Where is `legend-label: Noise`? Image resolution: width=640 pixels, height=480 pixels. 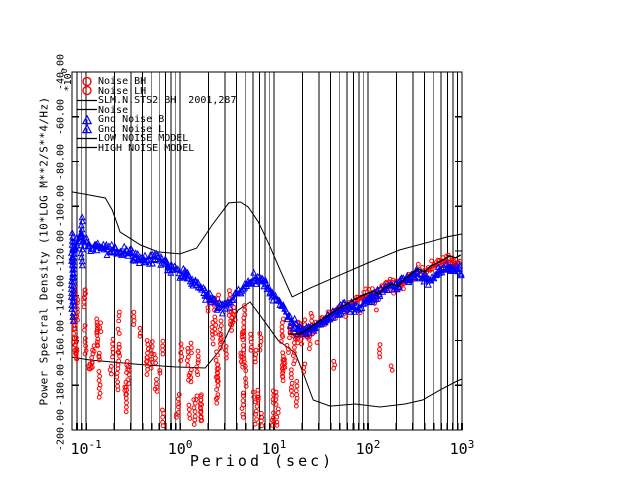
legend-label: Noise is located at coordinates (113, 110).